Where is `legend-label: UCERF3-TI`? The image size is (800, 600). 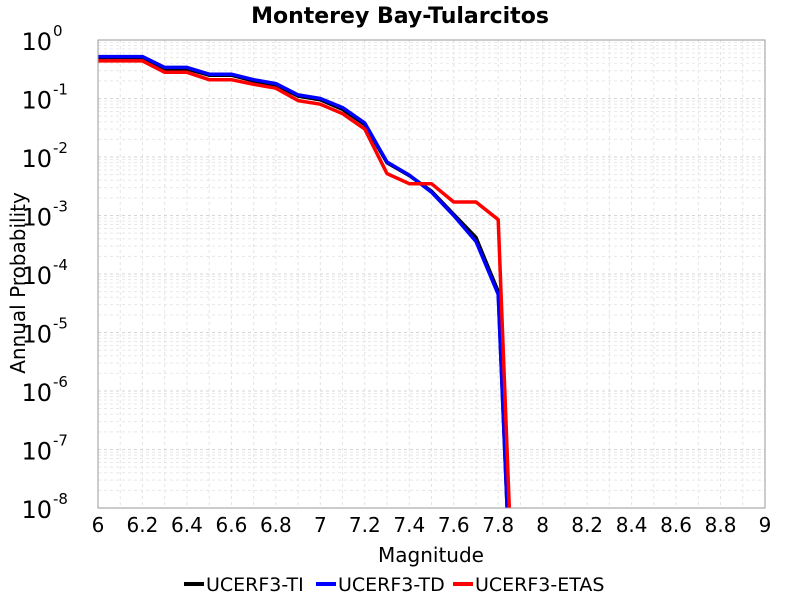 legend-label: UCERF3-TI is located at coordinates (255, 585).